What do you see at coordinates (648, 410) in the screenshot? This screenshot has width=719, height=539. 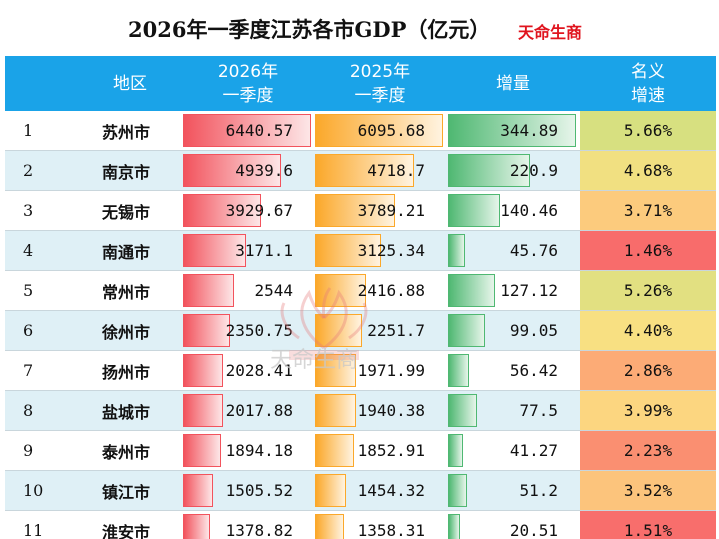 I see `growth-rate-cell: 3.99%` at bounding box center [648, 410].